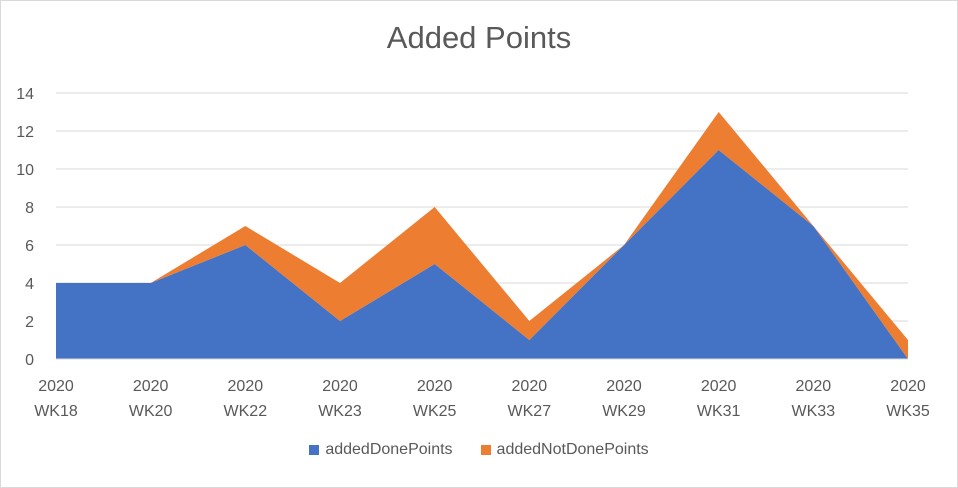  What do you see at coordinates (908, 411) in the screenshot?
I see `x-tick-label-week: WK35` at bounding box center [908, 411].